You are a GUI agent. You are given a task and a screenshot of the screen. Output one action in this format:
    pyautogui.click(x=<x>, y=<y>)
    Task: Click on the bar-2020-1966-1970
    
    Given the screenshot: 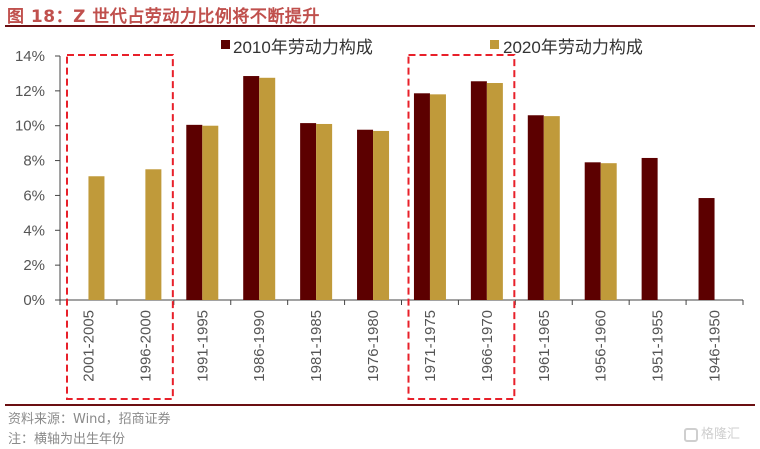 What is the action you would take?
    pyautogui.click(x=494, y=191)
    